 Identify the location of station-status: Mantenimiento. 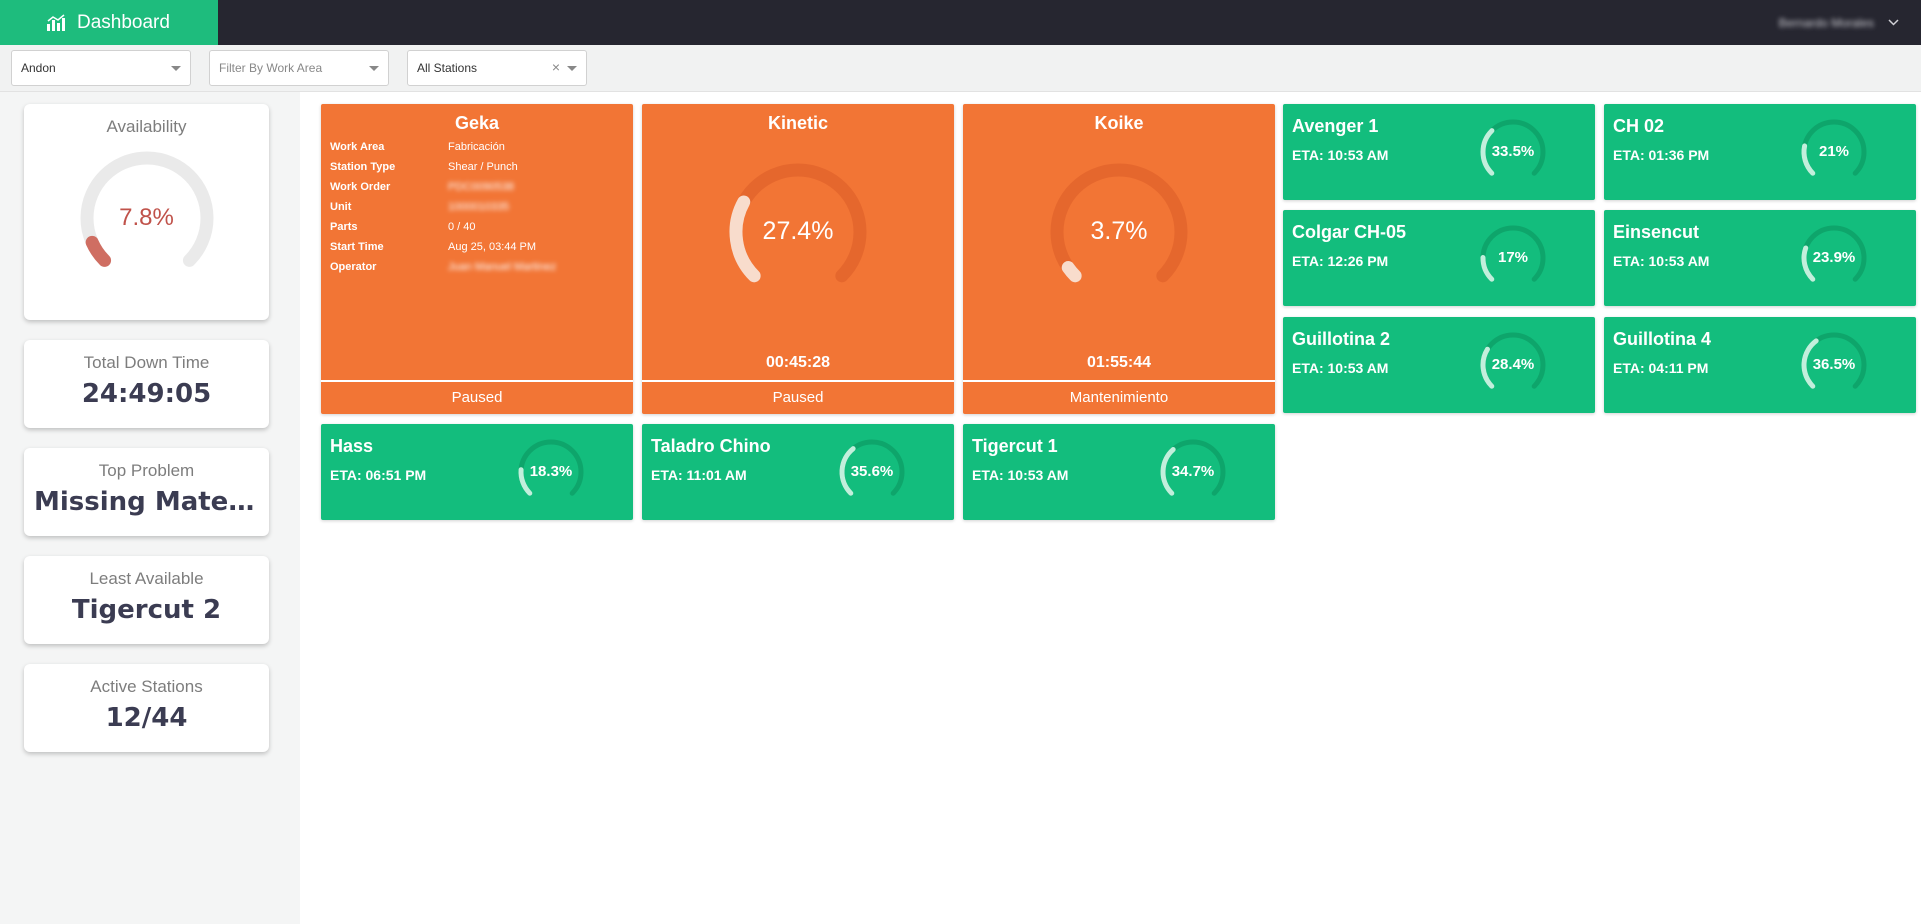
(1119, 397).